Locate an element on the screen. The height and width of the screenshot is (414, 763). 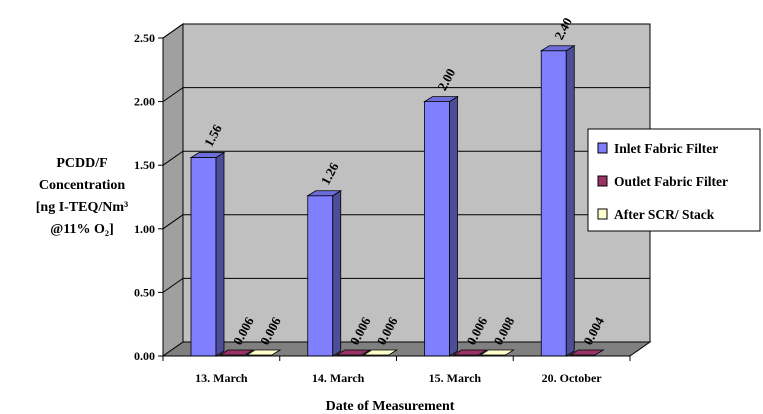
y-tick-label: 1.00 is located at coordinates (144, 229).